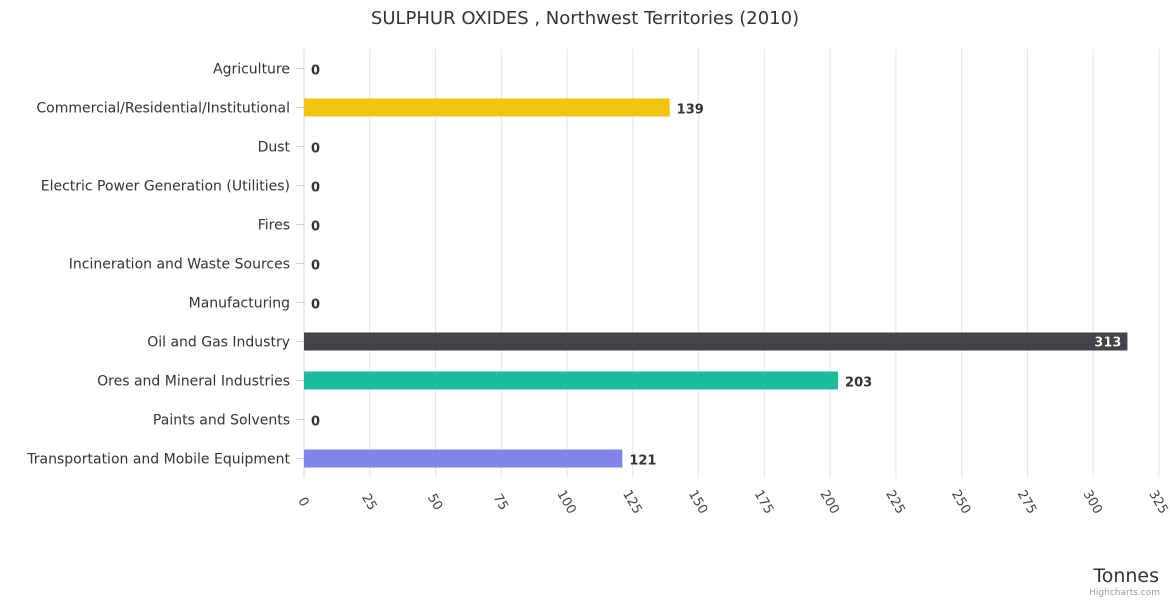 This screenshot has width=1170, height=600. What do you see at coordinates (732, 502) in the screenshot?
I see `tick-labels: 0 25 50 75 100 125 150 175 200 225 250 275 300 325` at bounding box center [732, 502].